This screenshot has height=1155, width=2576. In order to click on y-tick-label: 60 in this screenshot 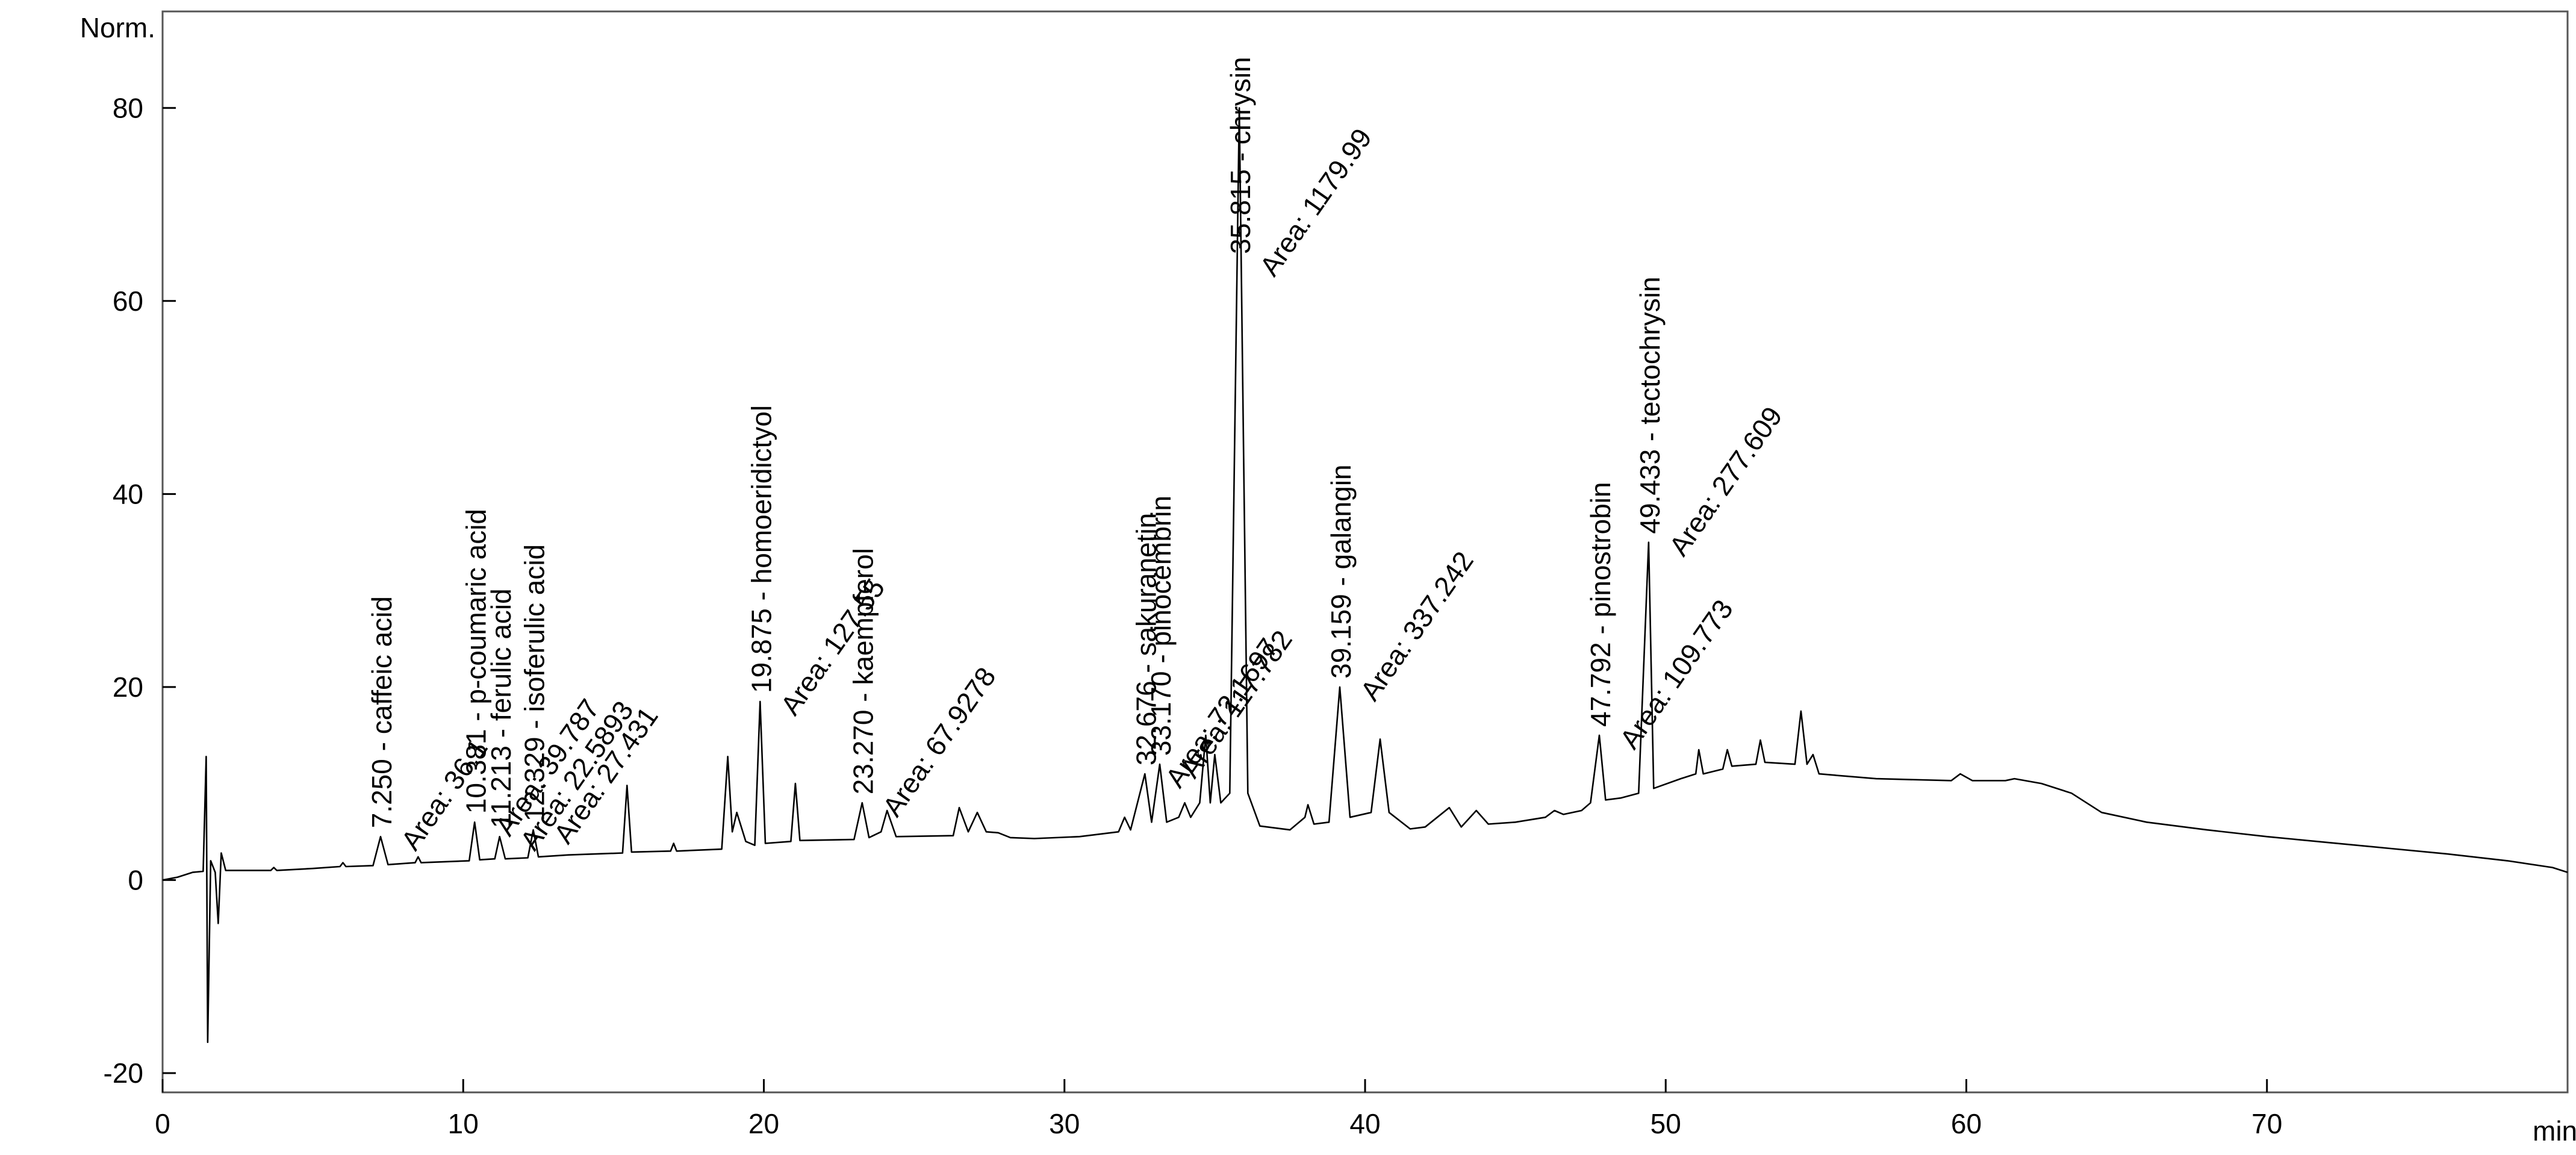, I will do `click(128, 301)`.